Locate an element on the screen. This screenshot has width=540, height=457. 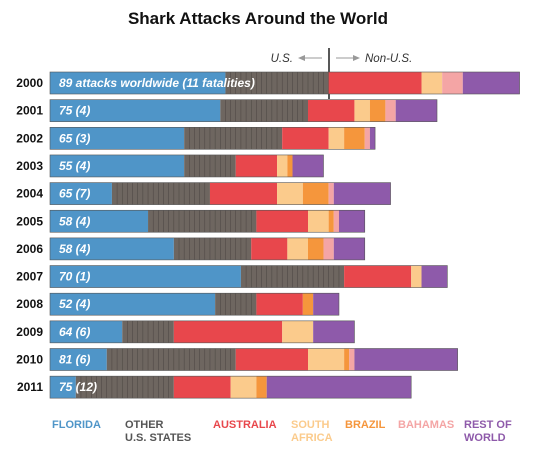
bar-row-2002: 2002 65 (3) is located at coordinates (196, 138).